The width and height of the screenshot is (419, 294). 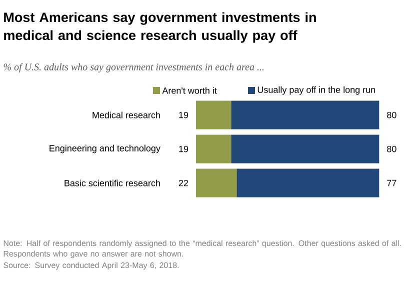 What do you see at coordinates (105, 149) in the screenshot?
I see `y-tick-label: Engineering and technology` at bounding box center [105, 149].